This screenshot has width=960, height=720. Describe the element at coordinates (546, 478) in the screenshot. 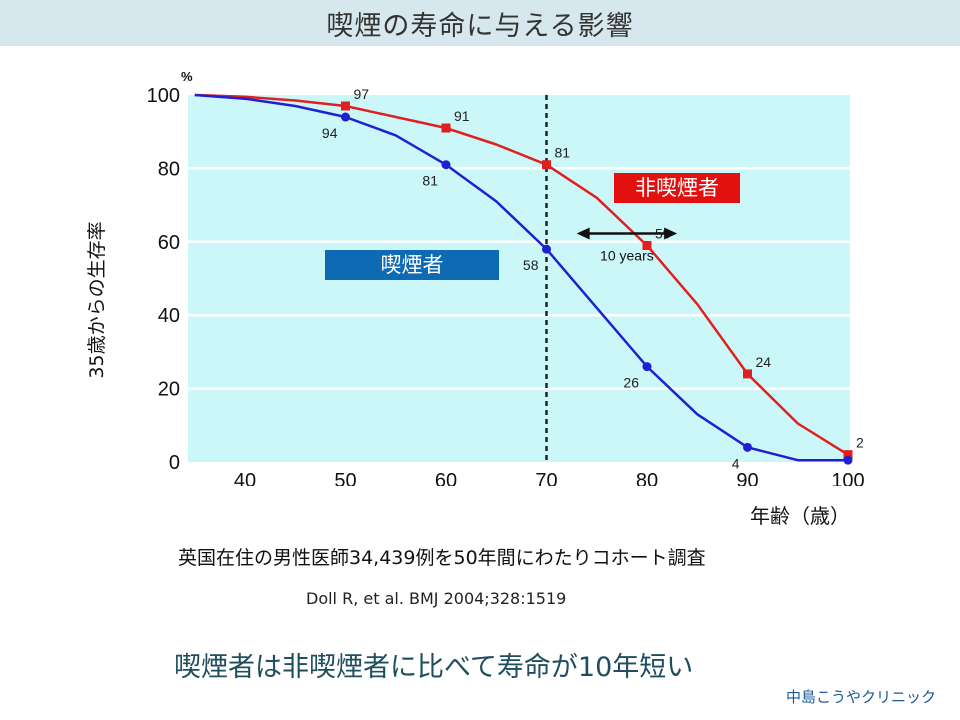

I see `x-tick-label: 70` at that location.